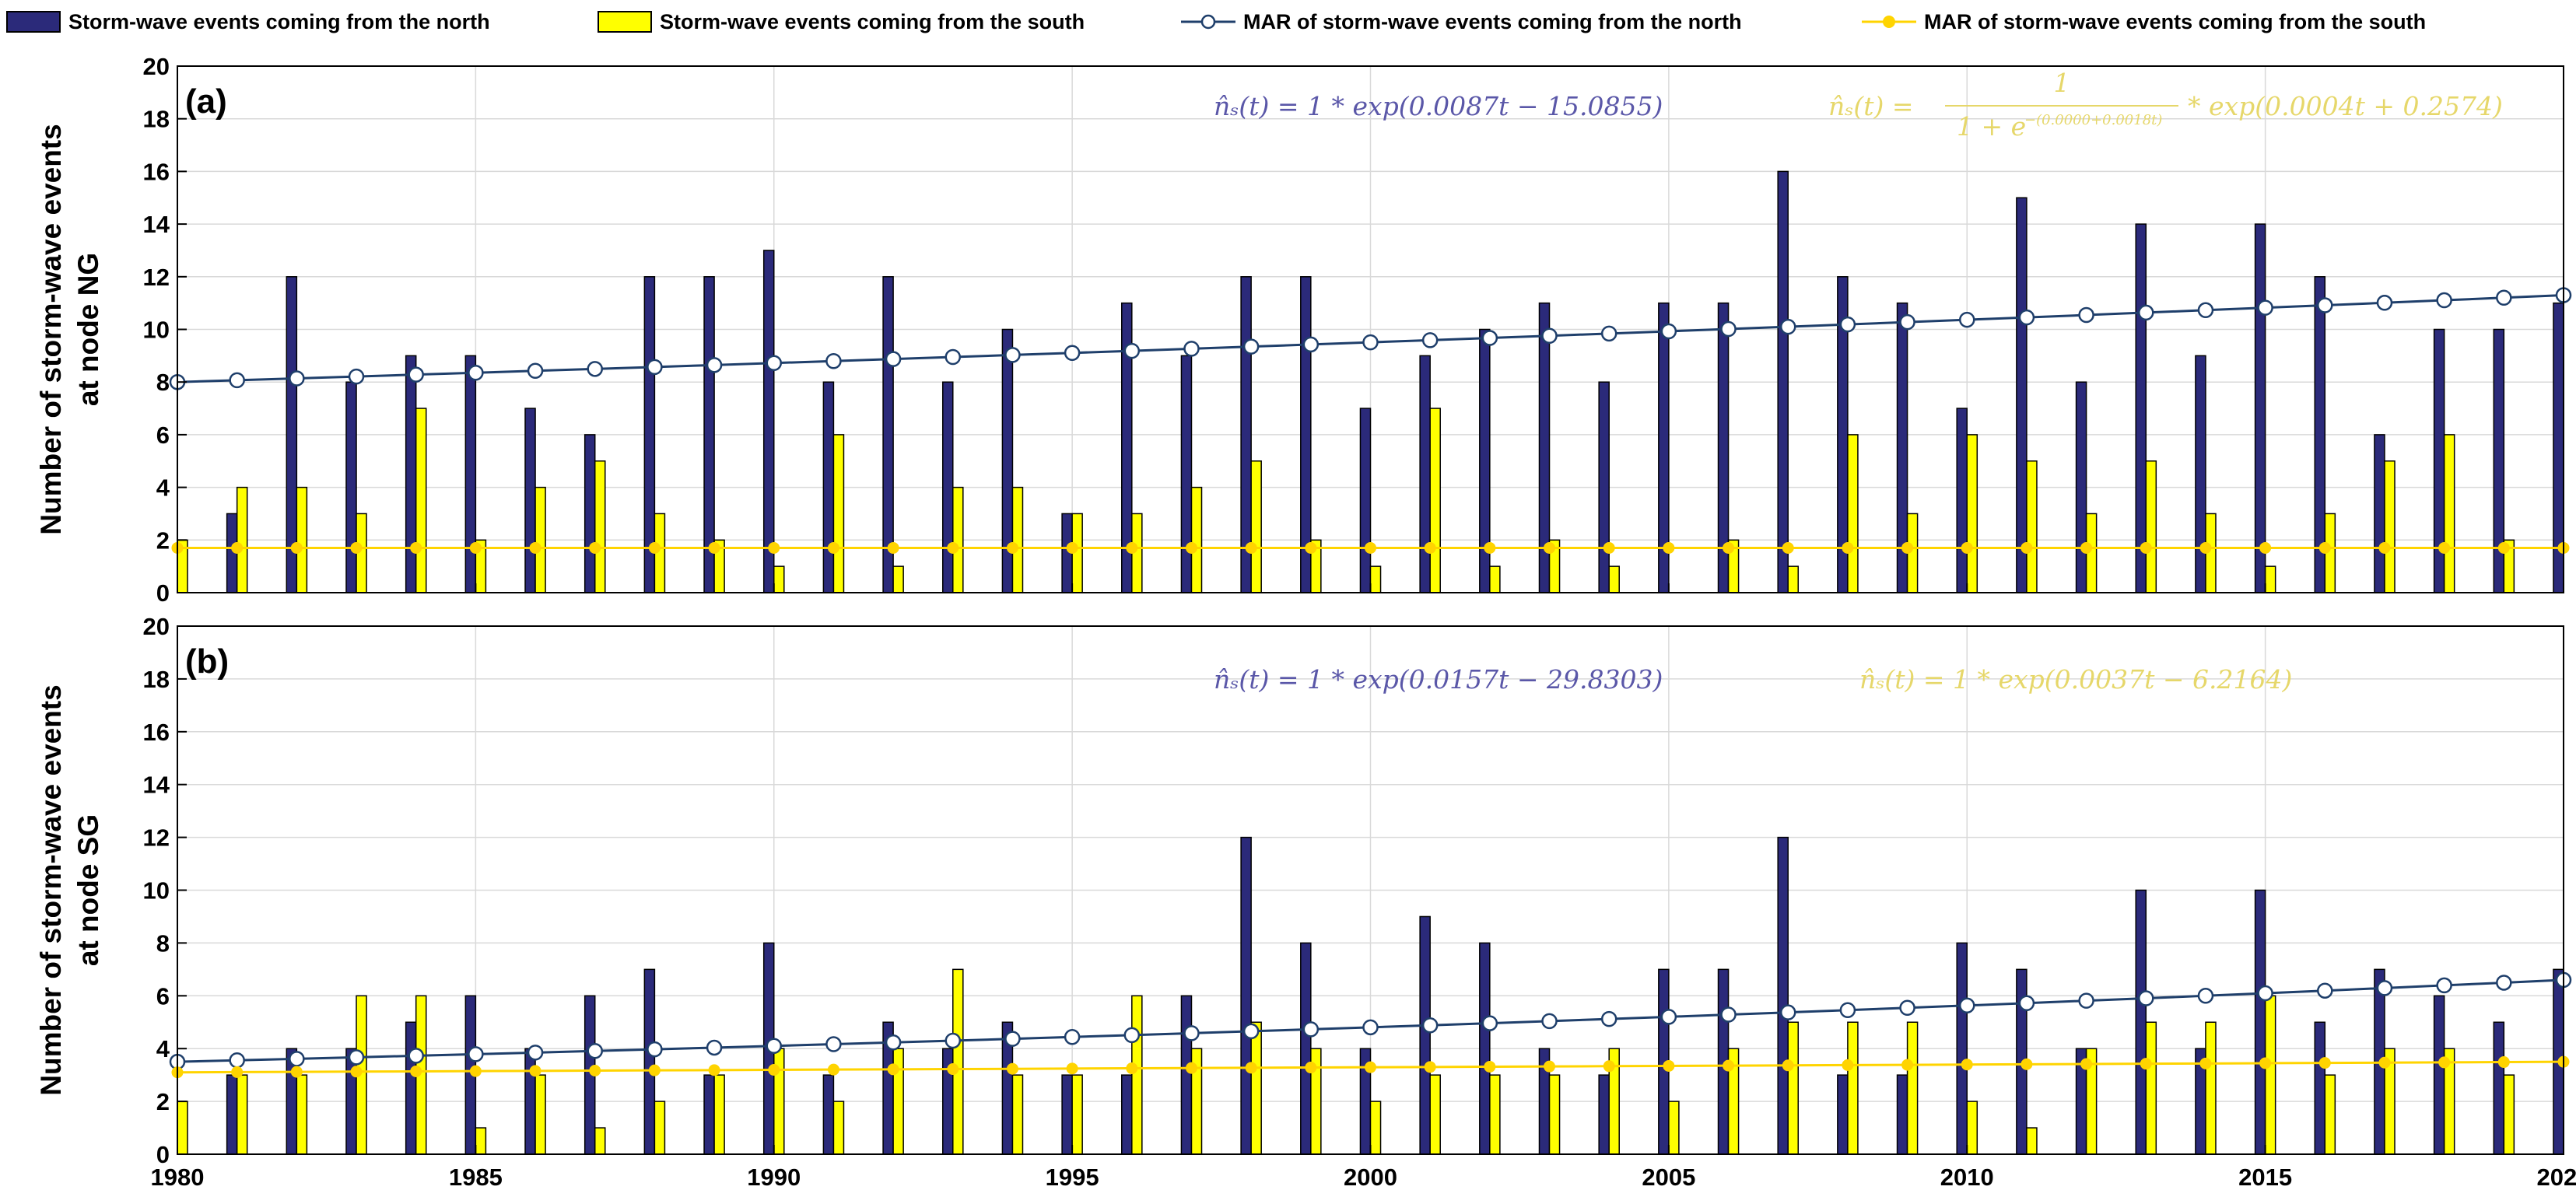  Describe the element at coordinates (1196, 540) in the screenshot. I see `bar-south-1997` at that location.